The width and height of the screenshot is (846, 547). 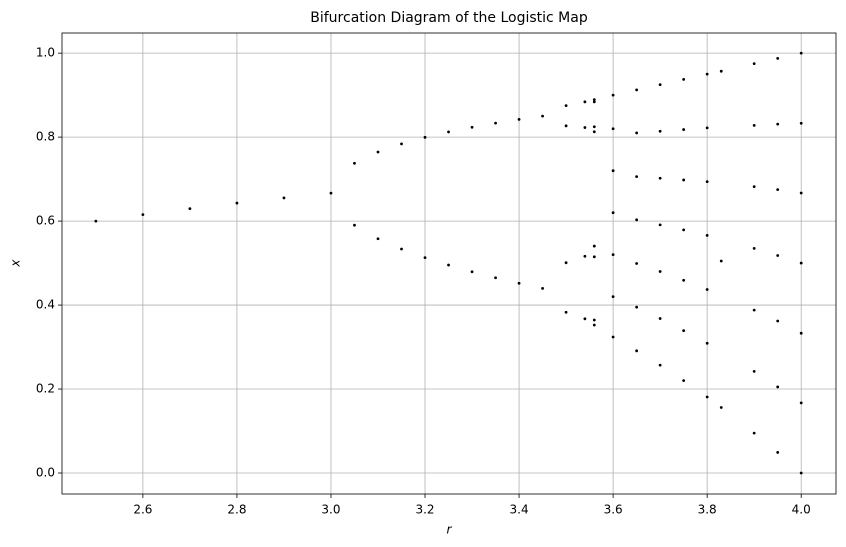 What do you see at coordinates (45, 305) in the screenshot?
I see `y-tick-label: 0.4` at bounding box center [45, 305].